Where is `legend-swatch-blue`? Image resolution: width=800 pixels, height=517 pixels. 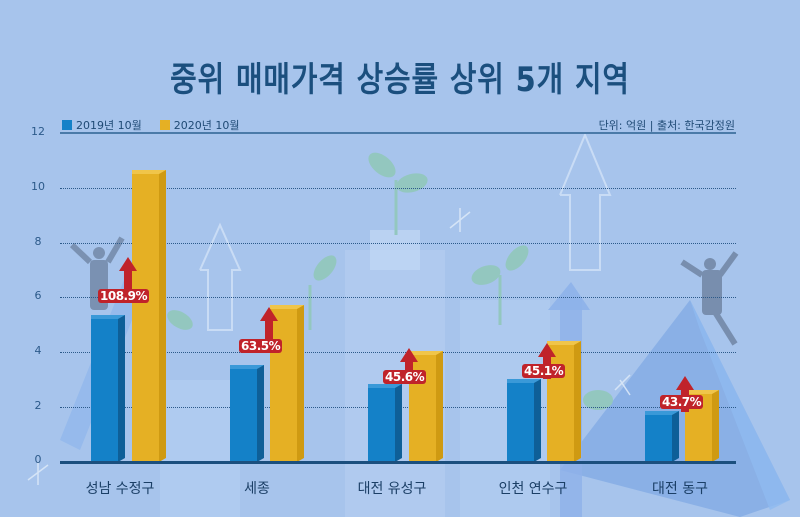 legend-swatch-blue is located at coordinates (67, 125).